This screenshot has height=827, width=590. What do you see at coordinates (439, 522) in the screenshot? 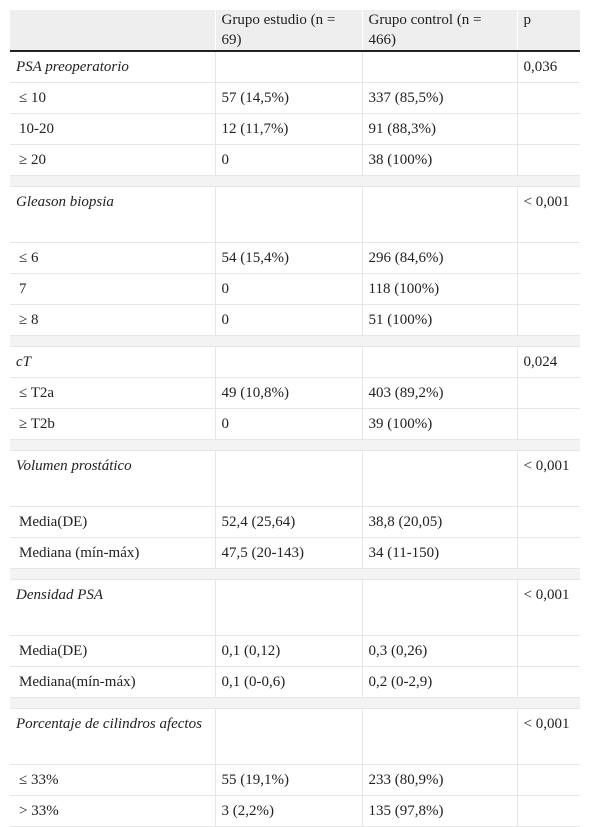
I see `control-value: 38,8 (20,05)` at bounding box center [439, 522].